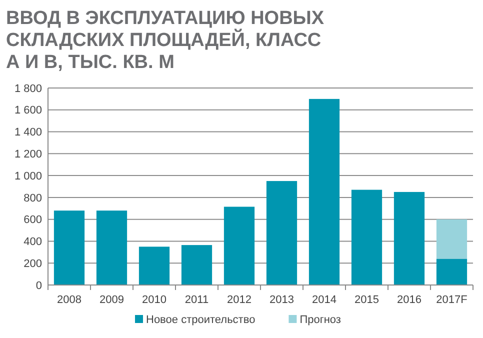 This screenshot has width=483, height=338. What do you see at coordinates (28, 88) in the screenshot?
I see `y-tick-label: 1 800` at bounding box center [28, 88].